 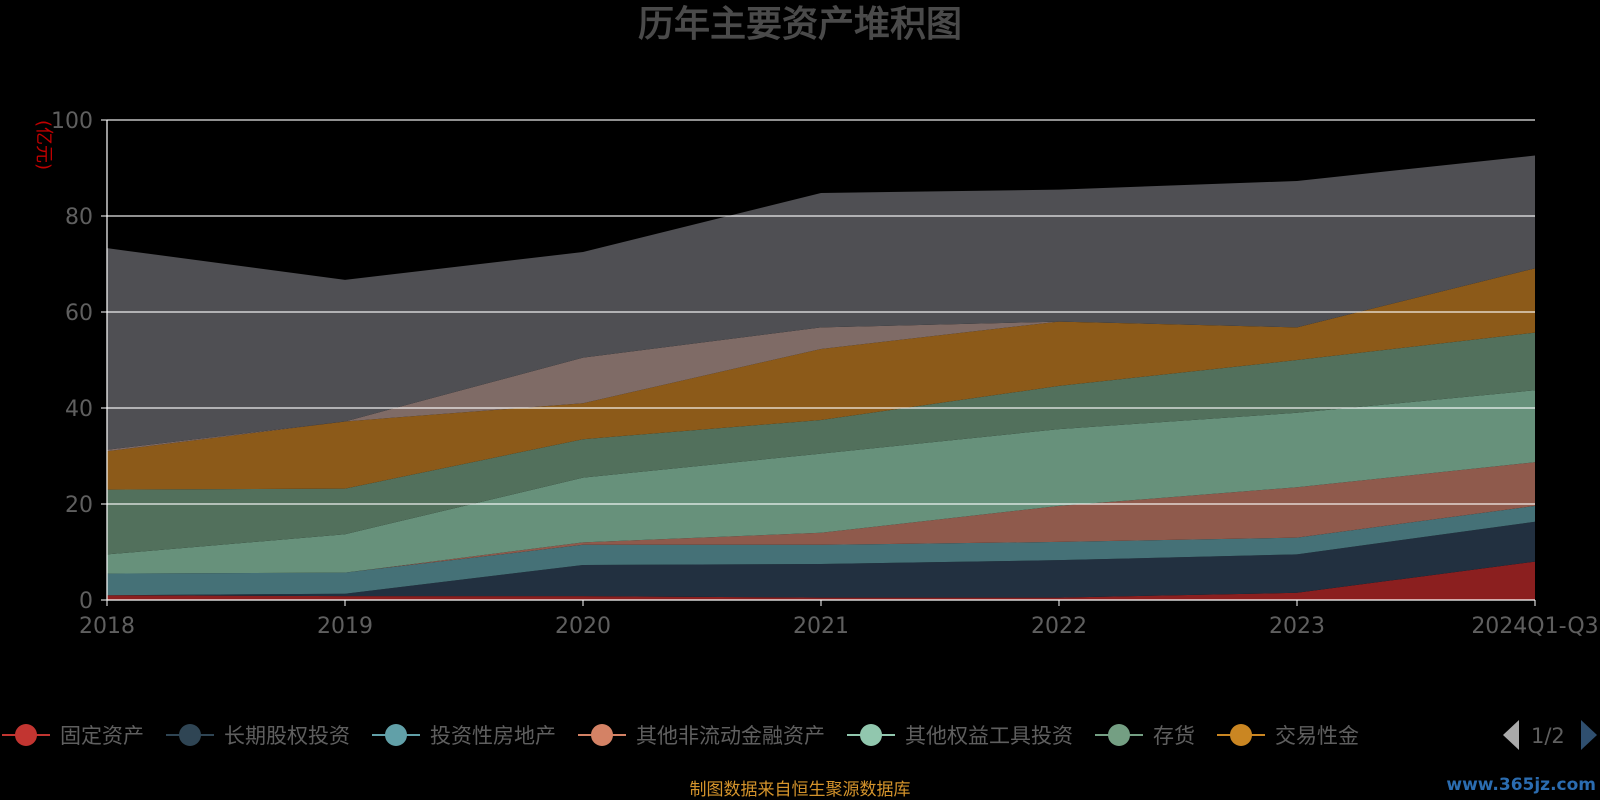 I want to click on y-tick-label: 20, so click(x=79, y=505).